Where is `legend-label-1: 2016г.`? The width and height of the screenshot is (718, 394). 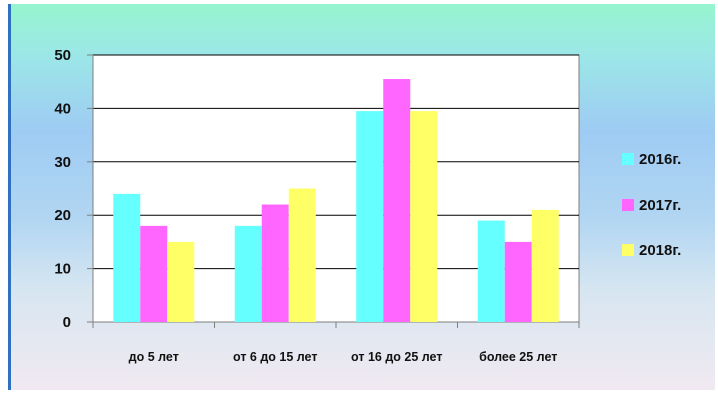
legend-label-1: 2016г. is located at coordinates (660, 159).